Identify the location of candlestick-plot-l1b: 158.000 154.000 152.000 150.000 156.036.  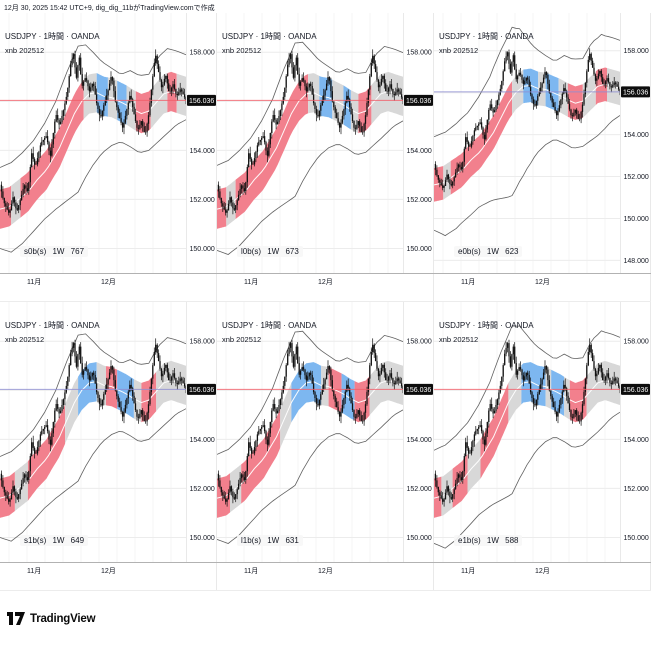
(325, 446).